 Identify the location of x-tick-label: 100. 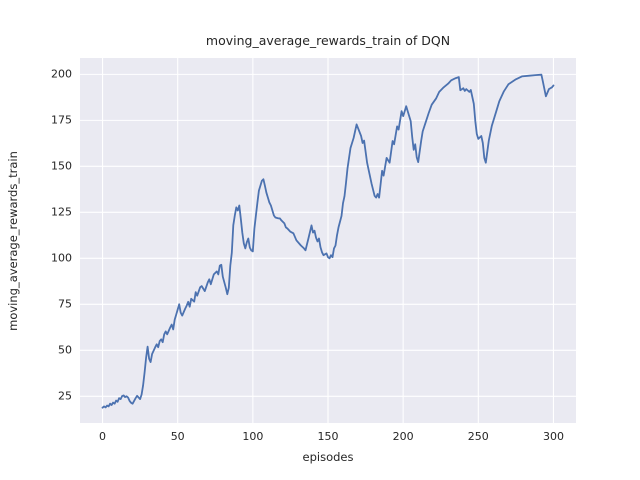
(253, 436).